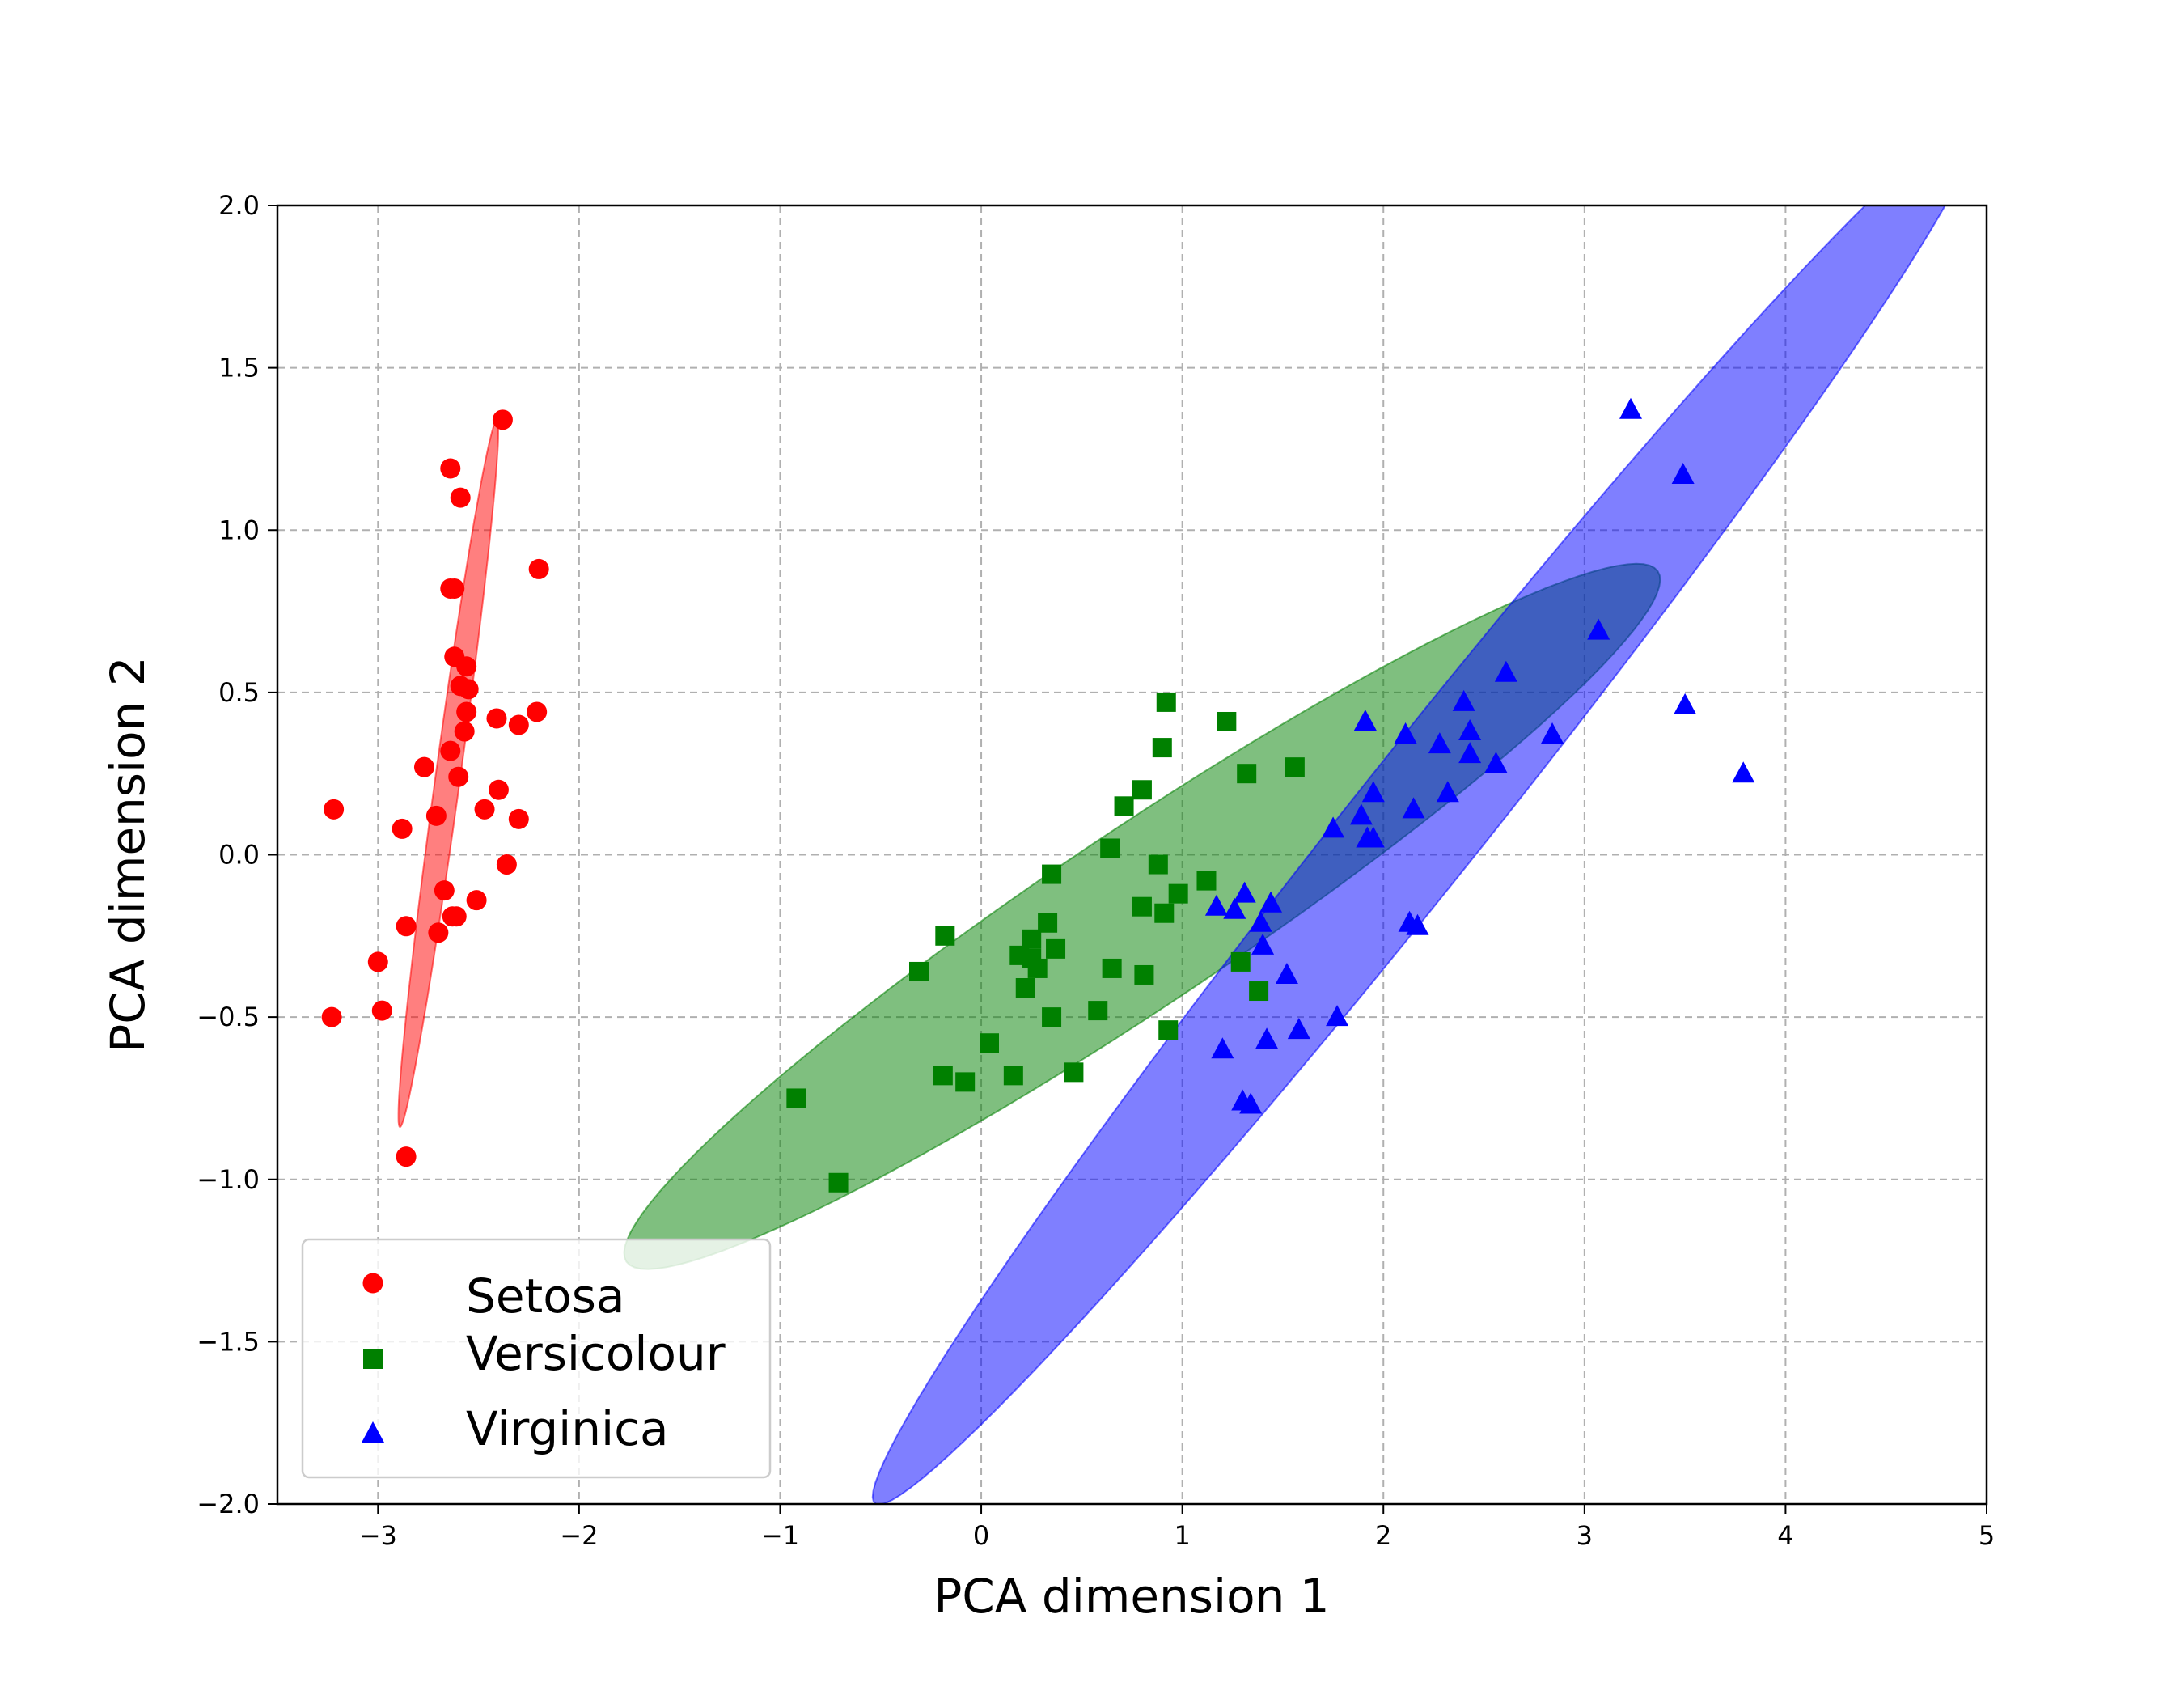 The image size is (2184, 1699). I want to click on legend-marker-setosa, so click(372, 1283).